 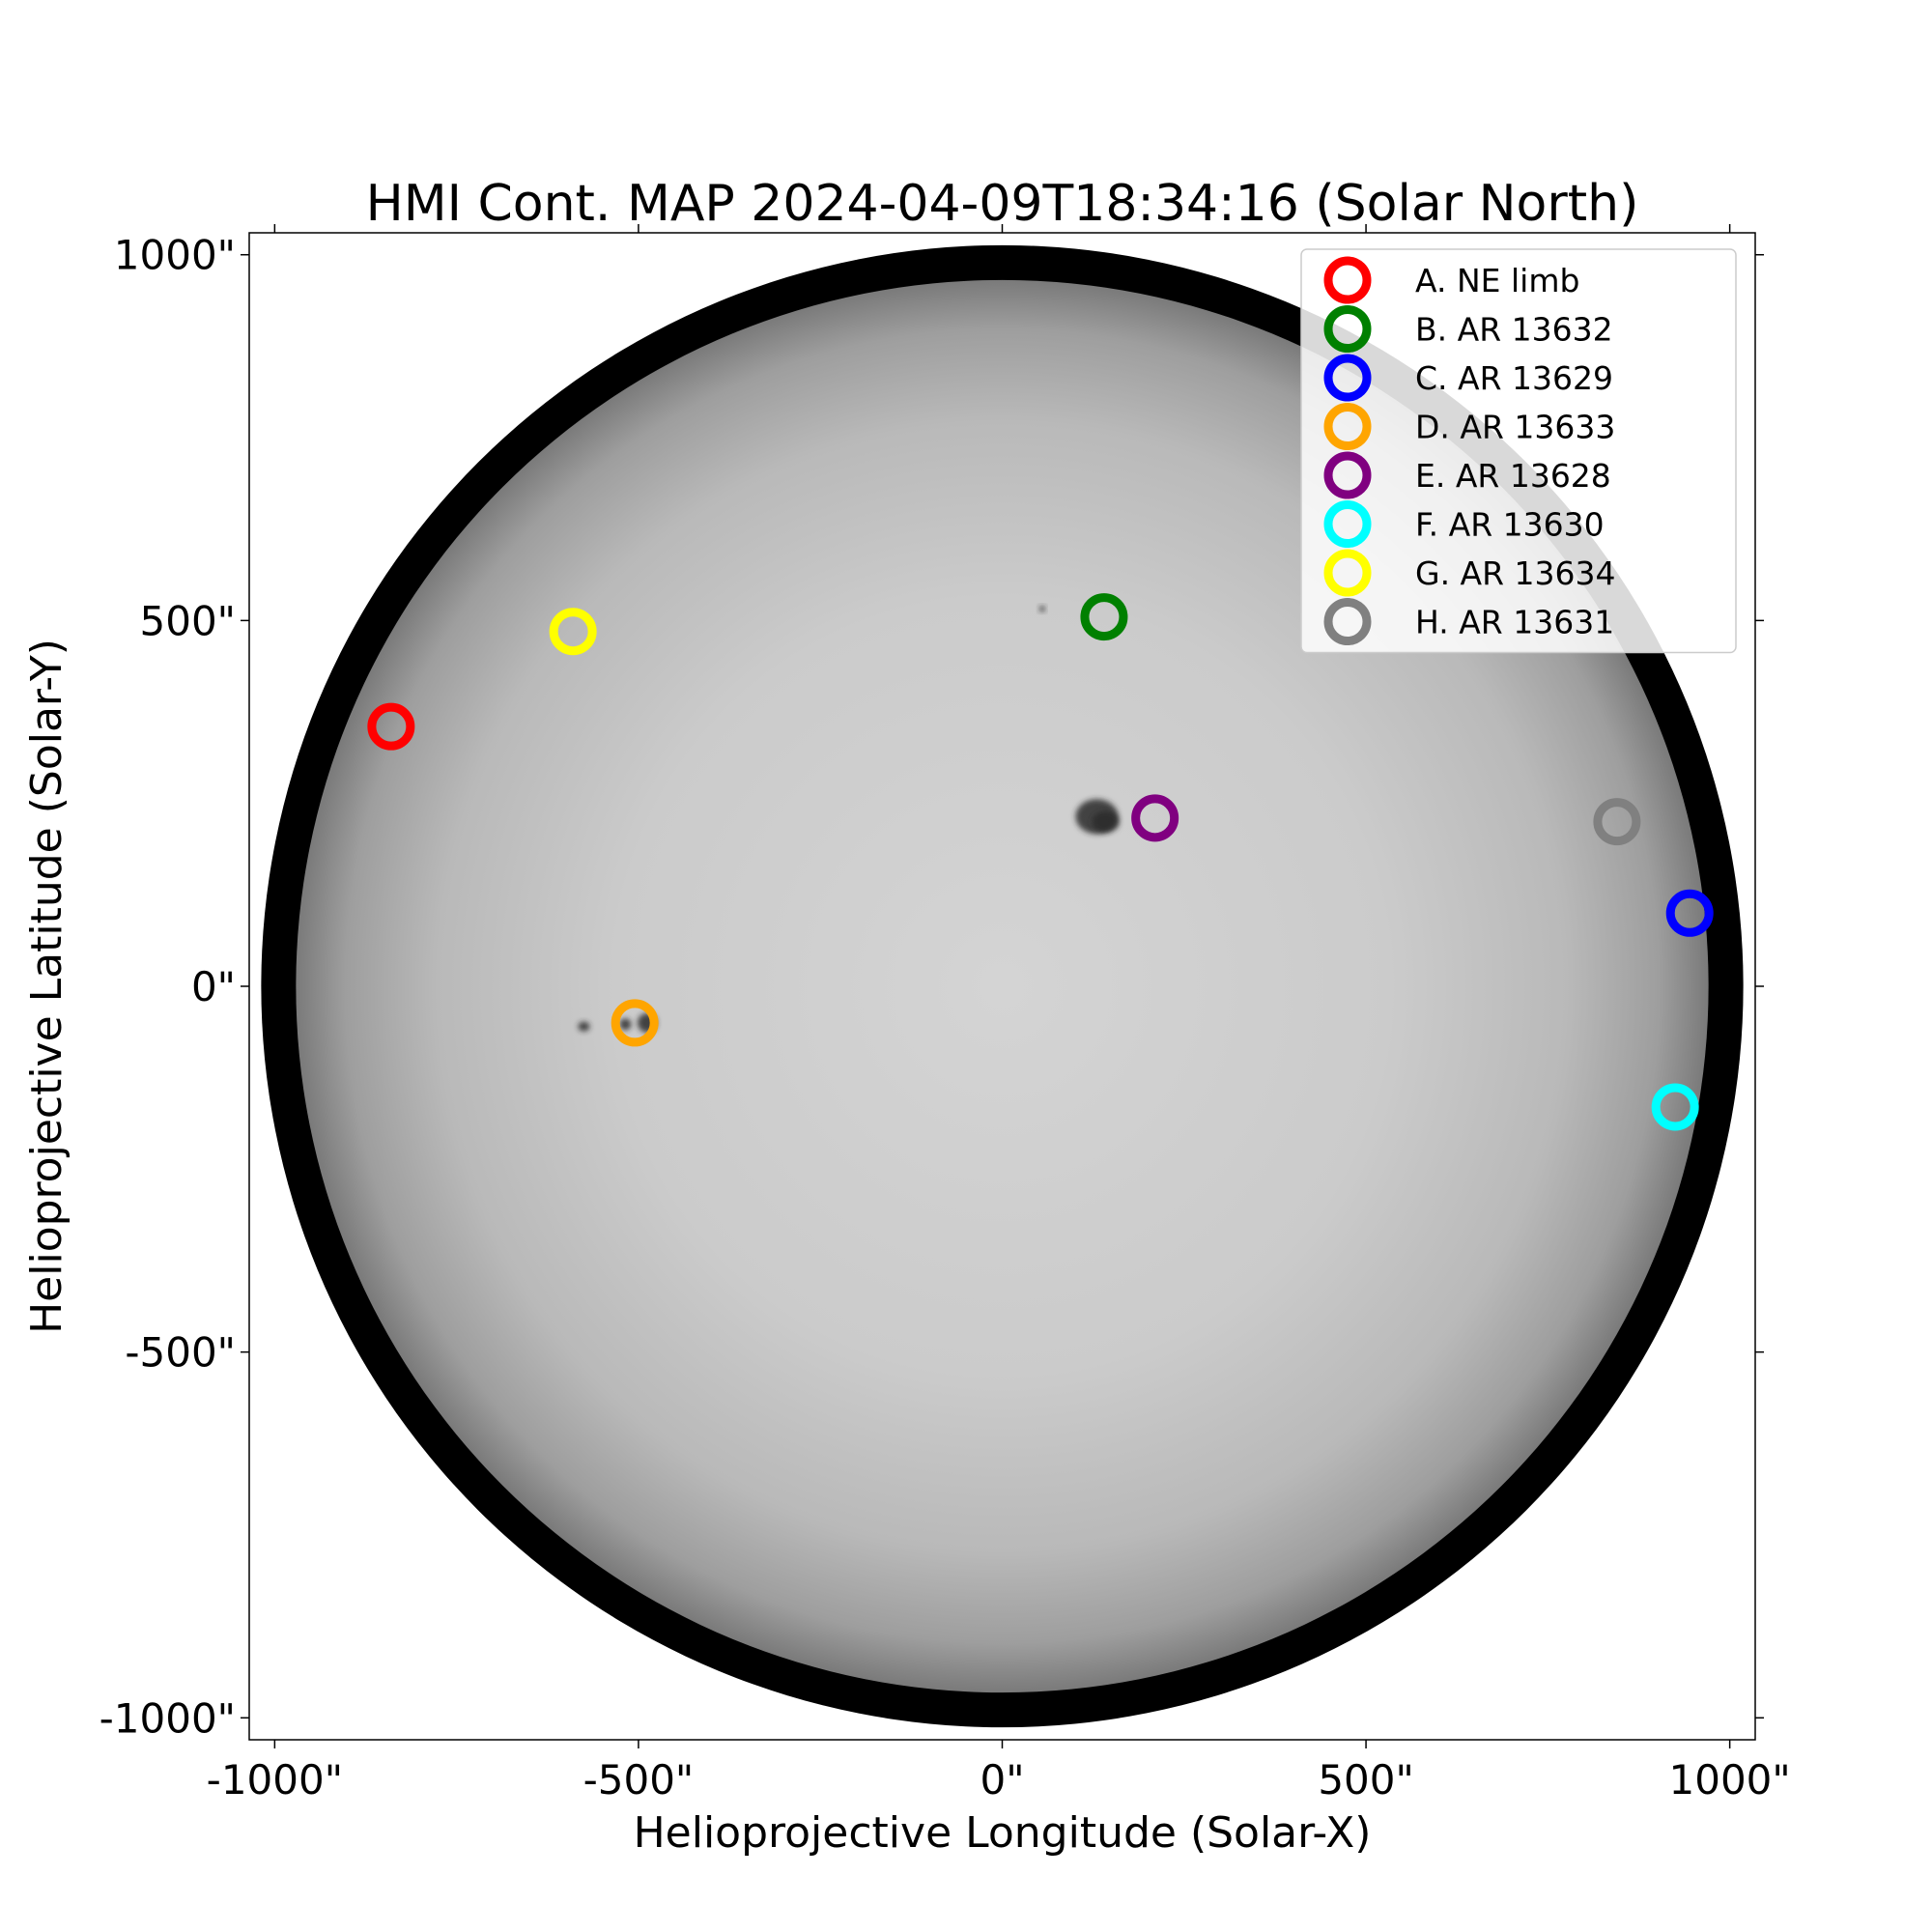 I want to click on legend-box, so click(x=1518, y=451).